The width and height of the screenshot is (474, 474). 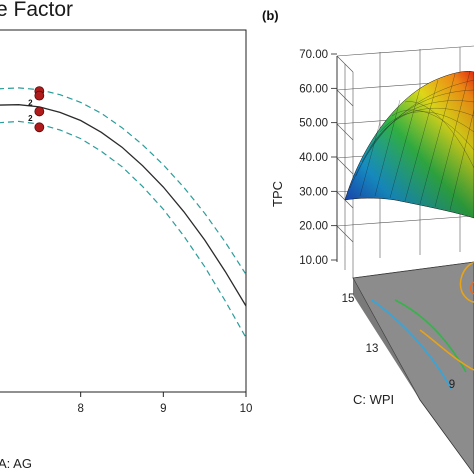 I want to click on x-tick-label: 8, so click(x=80, y=409).